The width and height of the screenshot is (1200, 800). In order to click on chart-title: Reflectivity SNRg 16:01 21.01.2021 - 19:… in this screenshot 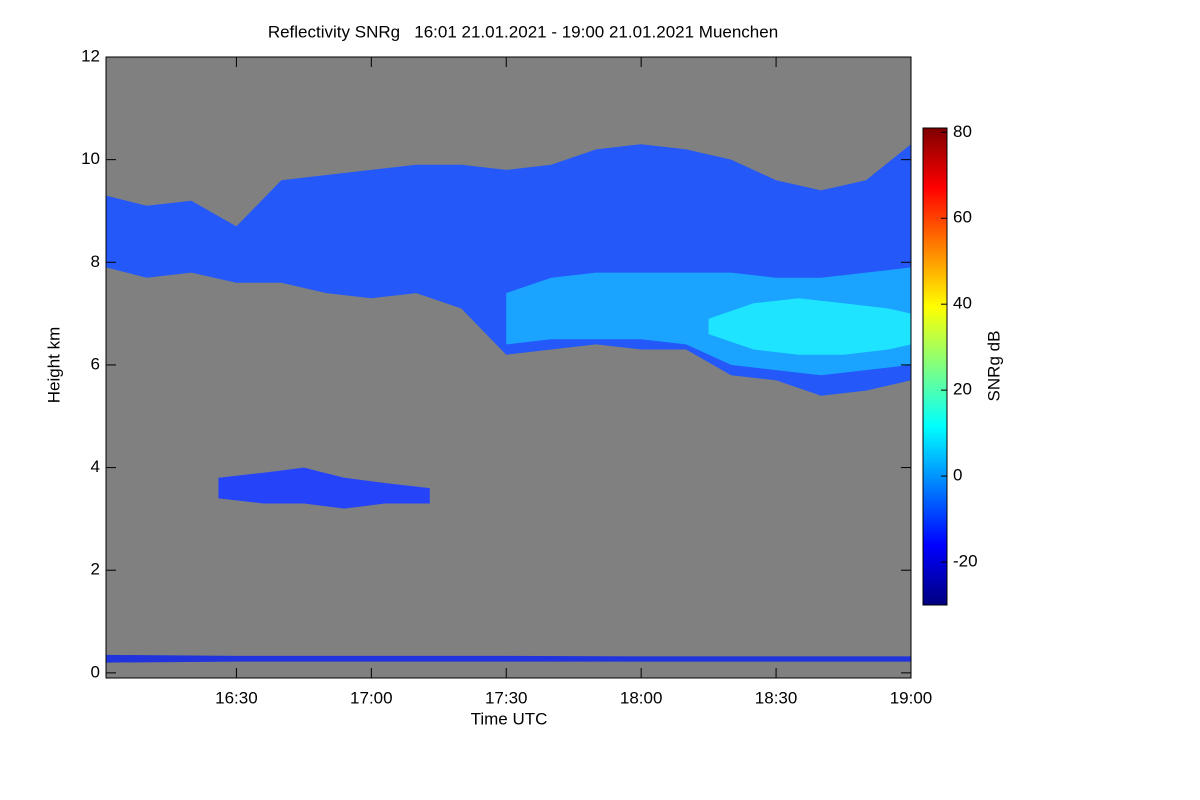, I will do `click(523, 31)`.